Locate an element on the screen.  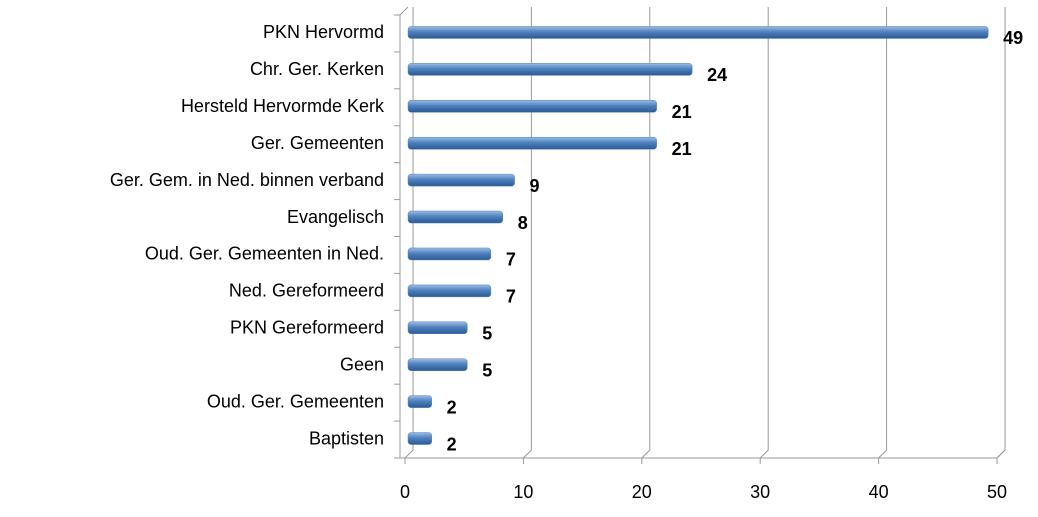
y-tick-label: Geen is located at coordinates (362, 364).